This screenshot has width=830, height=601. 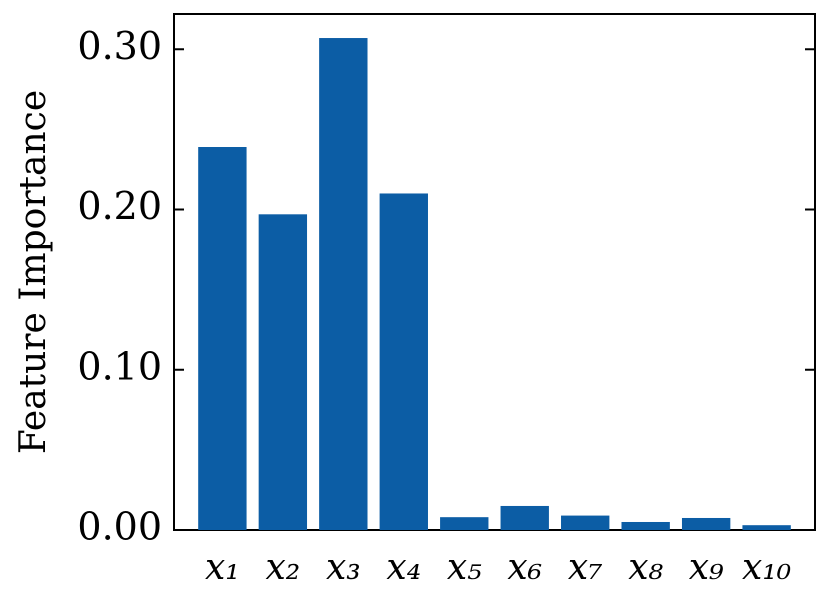 What do you see at coordinates (706, 567) in the screenshot?
I see `x-tick-label: x₉` at bounding box center [706, 567].